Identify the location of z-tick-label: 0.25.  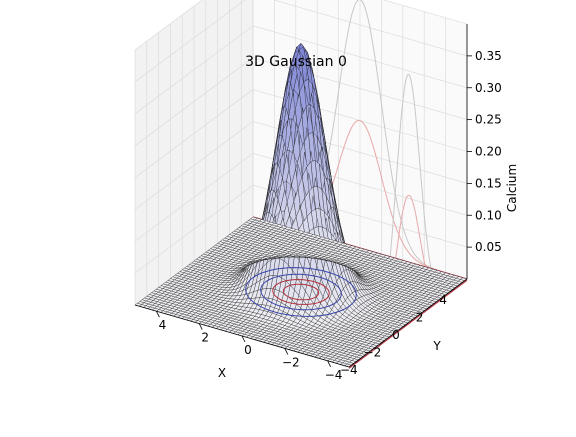
(488, 120).